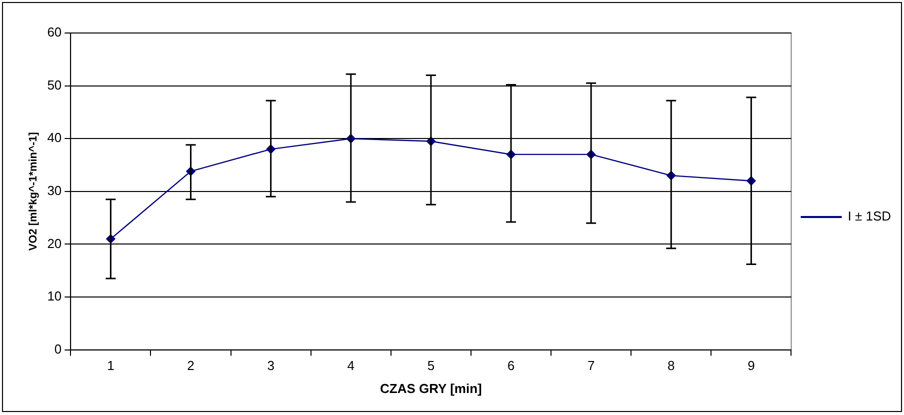 This screenshot has height=415, width=904. I want to click on y-tick-label: 40, so click(54, 138).